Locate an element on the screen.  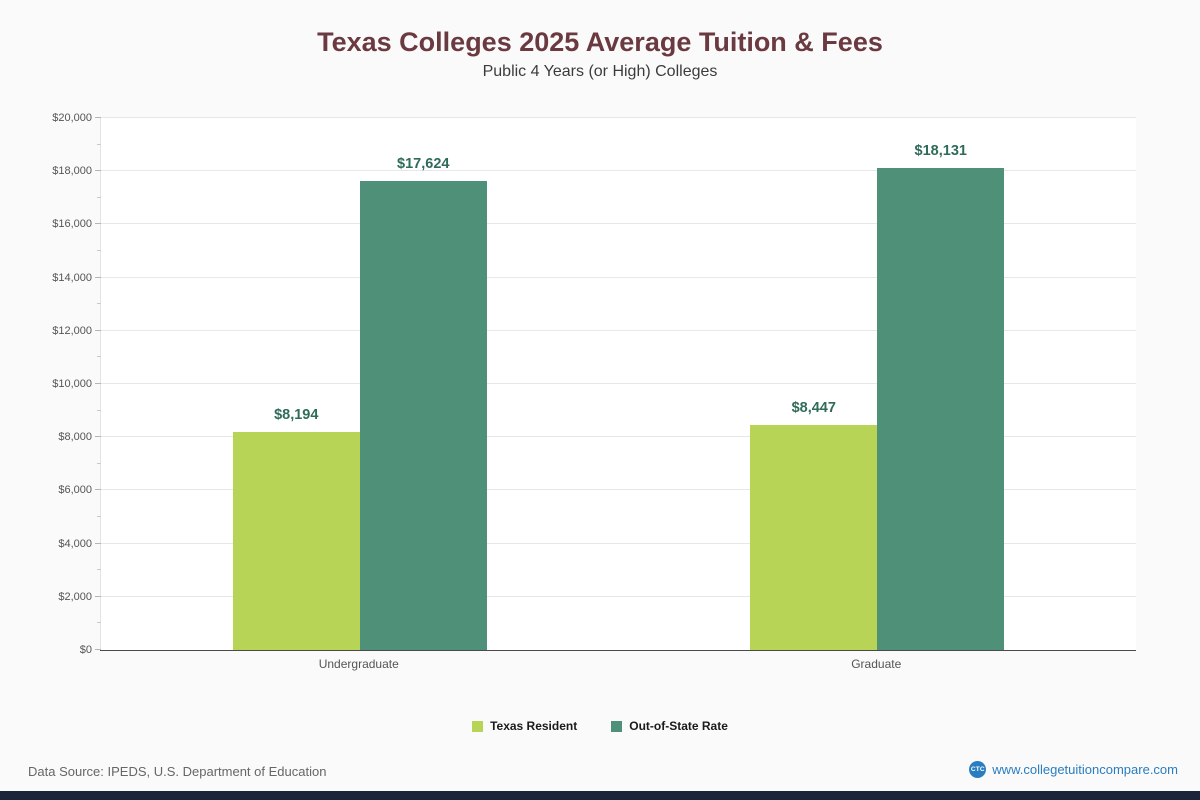
legend-label: Out-of-State Rate is located at coordinates (678, 726).